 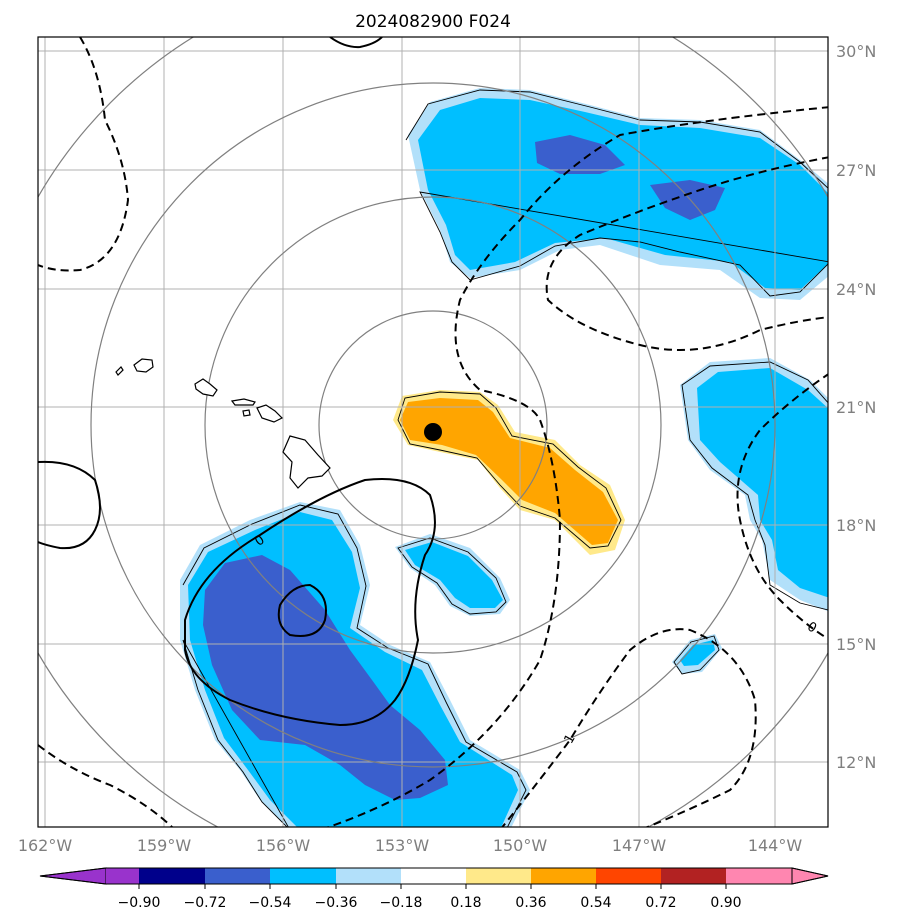 I want to click on colorbar-label-5: −0.18, so click(x=401, y=903).